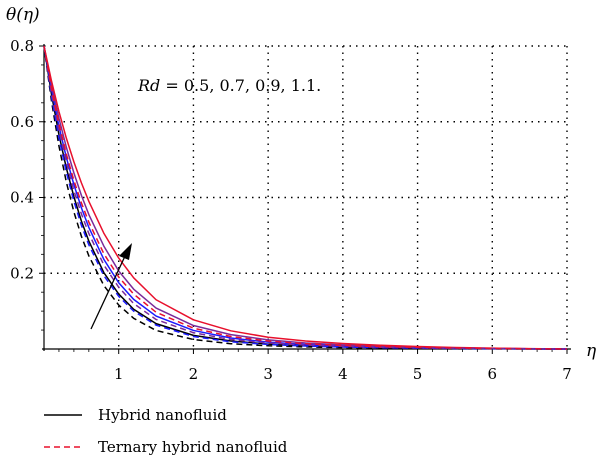  I want to click on x-tick-label: 4, so click(343, 374).